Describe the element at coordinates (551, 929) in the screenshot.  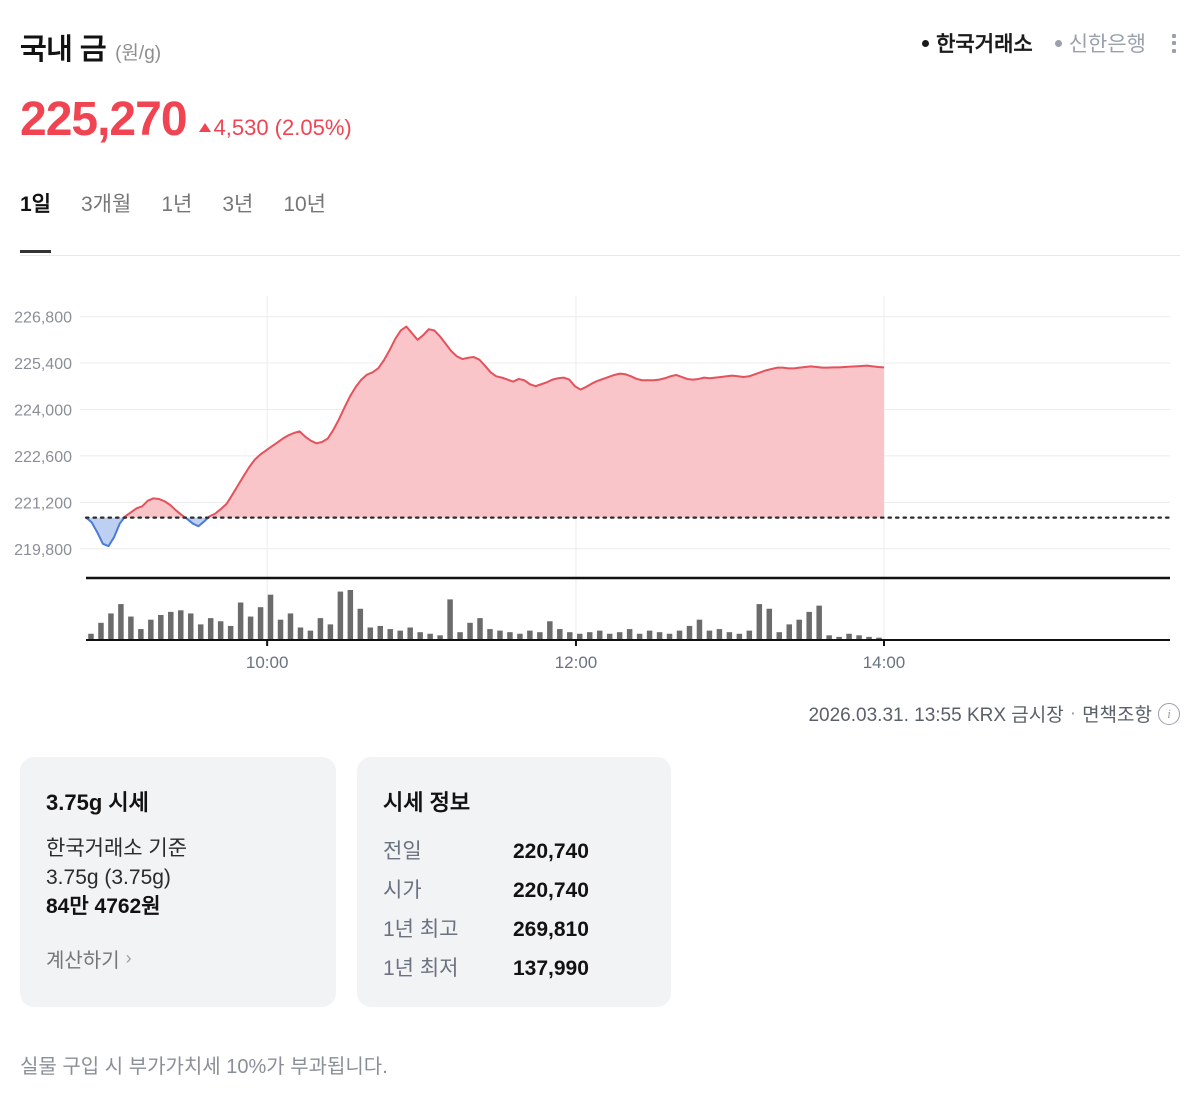
I see `info-value: 269,810` at that location.